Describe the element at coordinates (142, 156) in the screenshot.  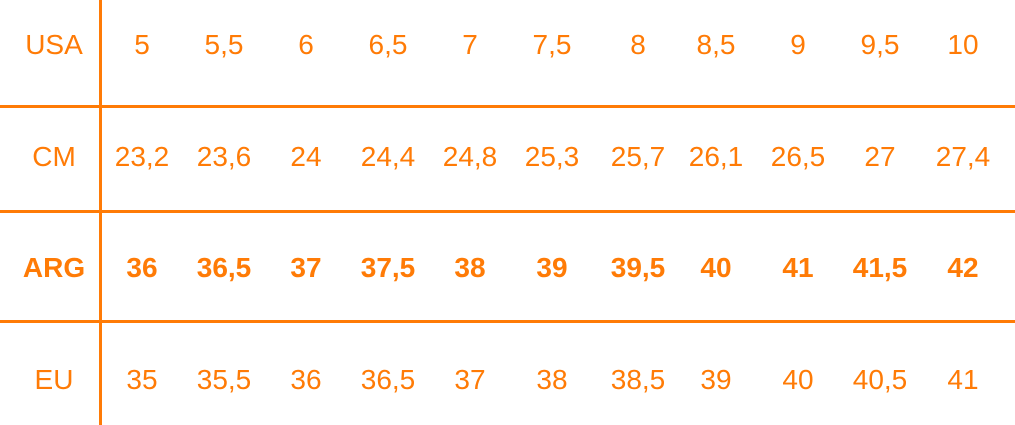
I see `size-cell: 23,2` at that location.